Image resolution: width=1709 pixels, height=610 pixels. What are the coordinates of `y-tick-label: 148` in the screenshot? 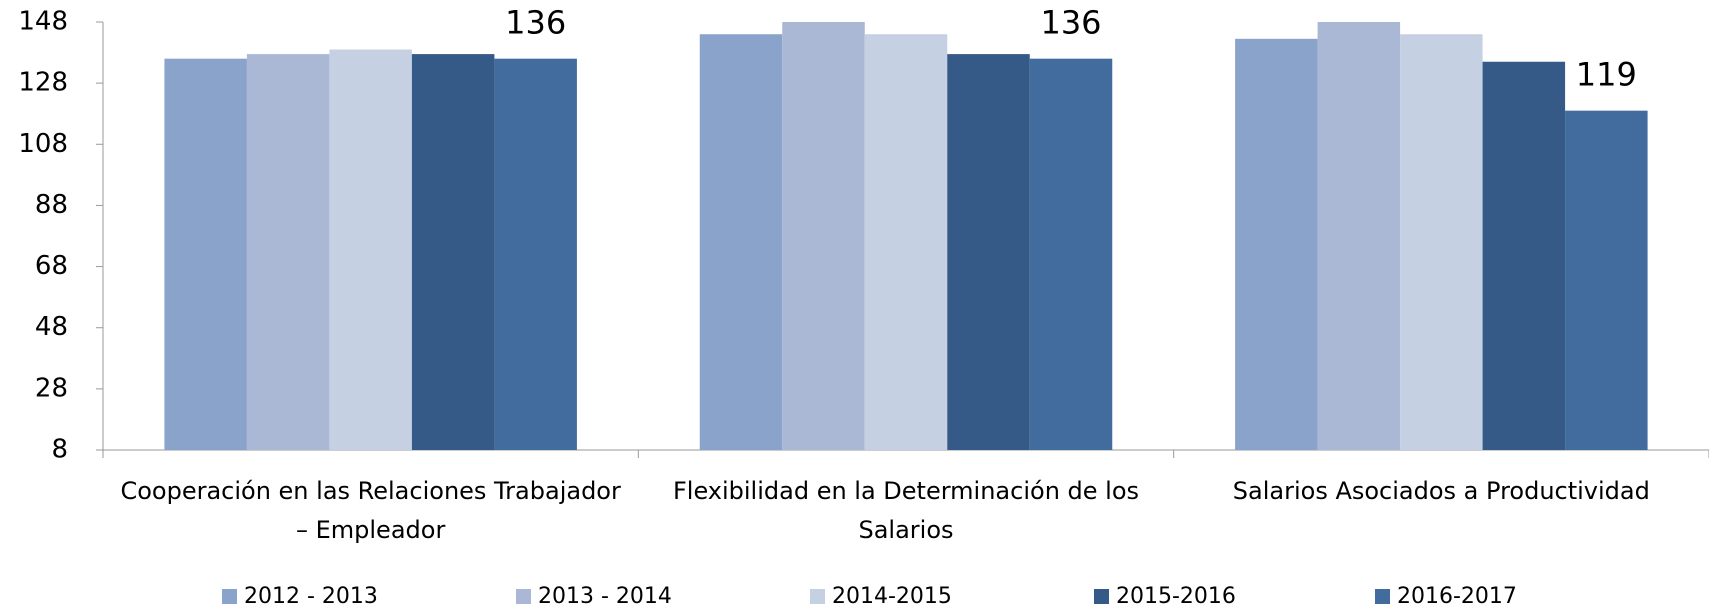 It's located at (43, 22).